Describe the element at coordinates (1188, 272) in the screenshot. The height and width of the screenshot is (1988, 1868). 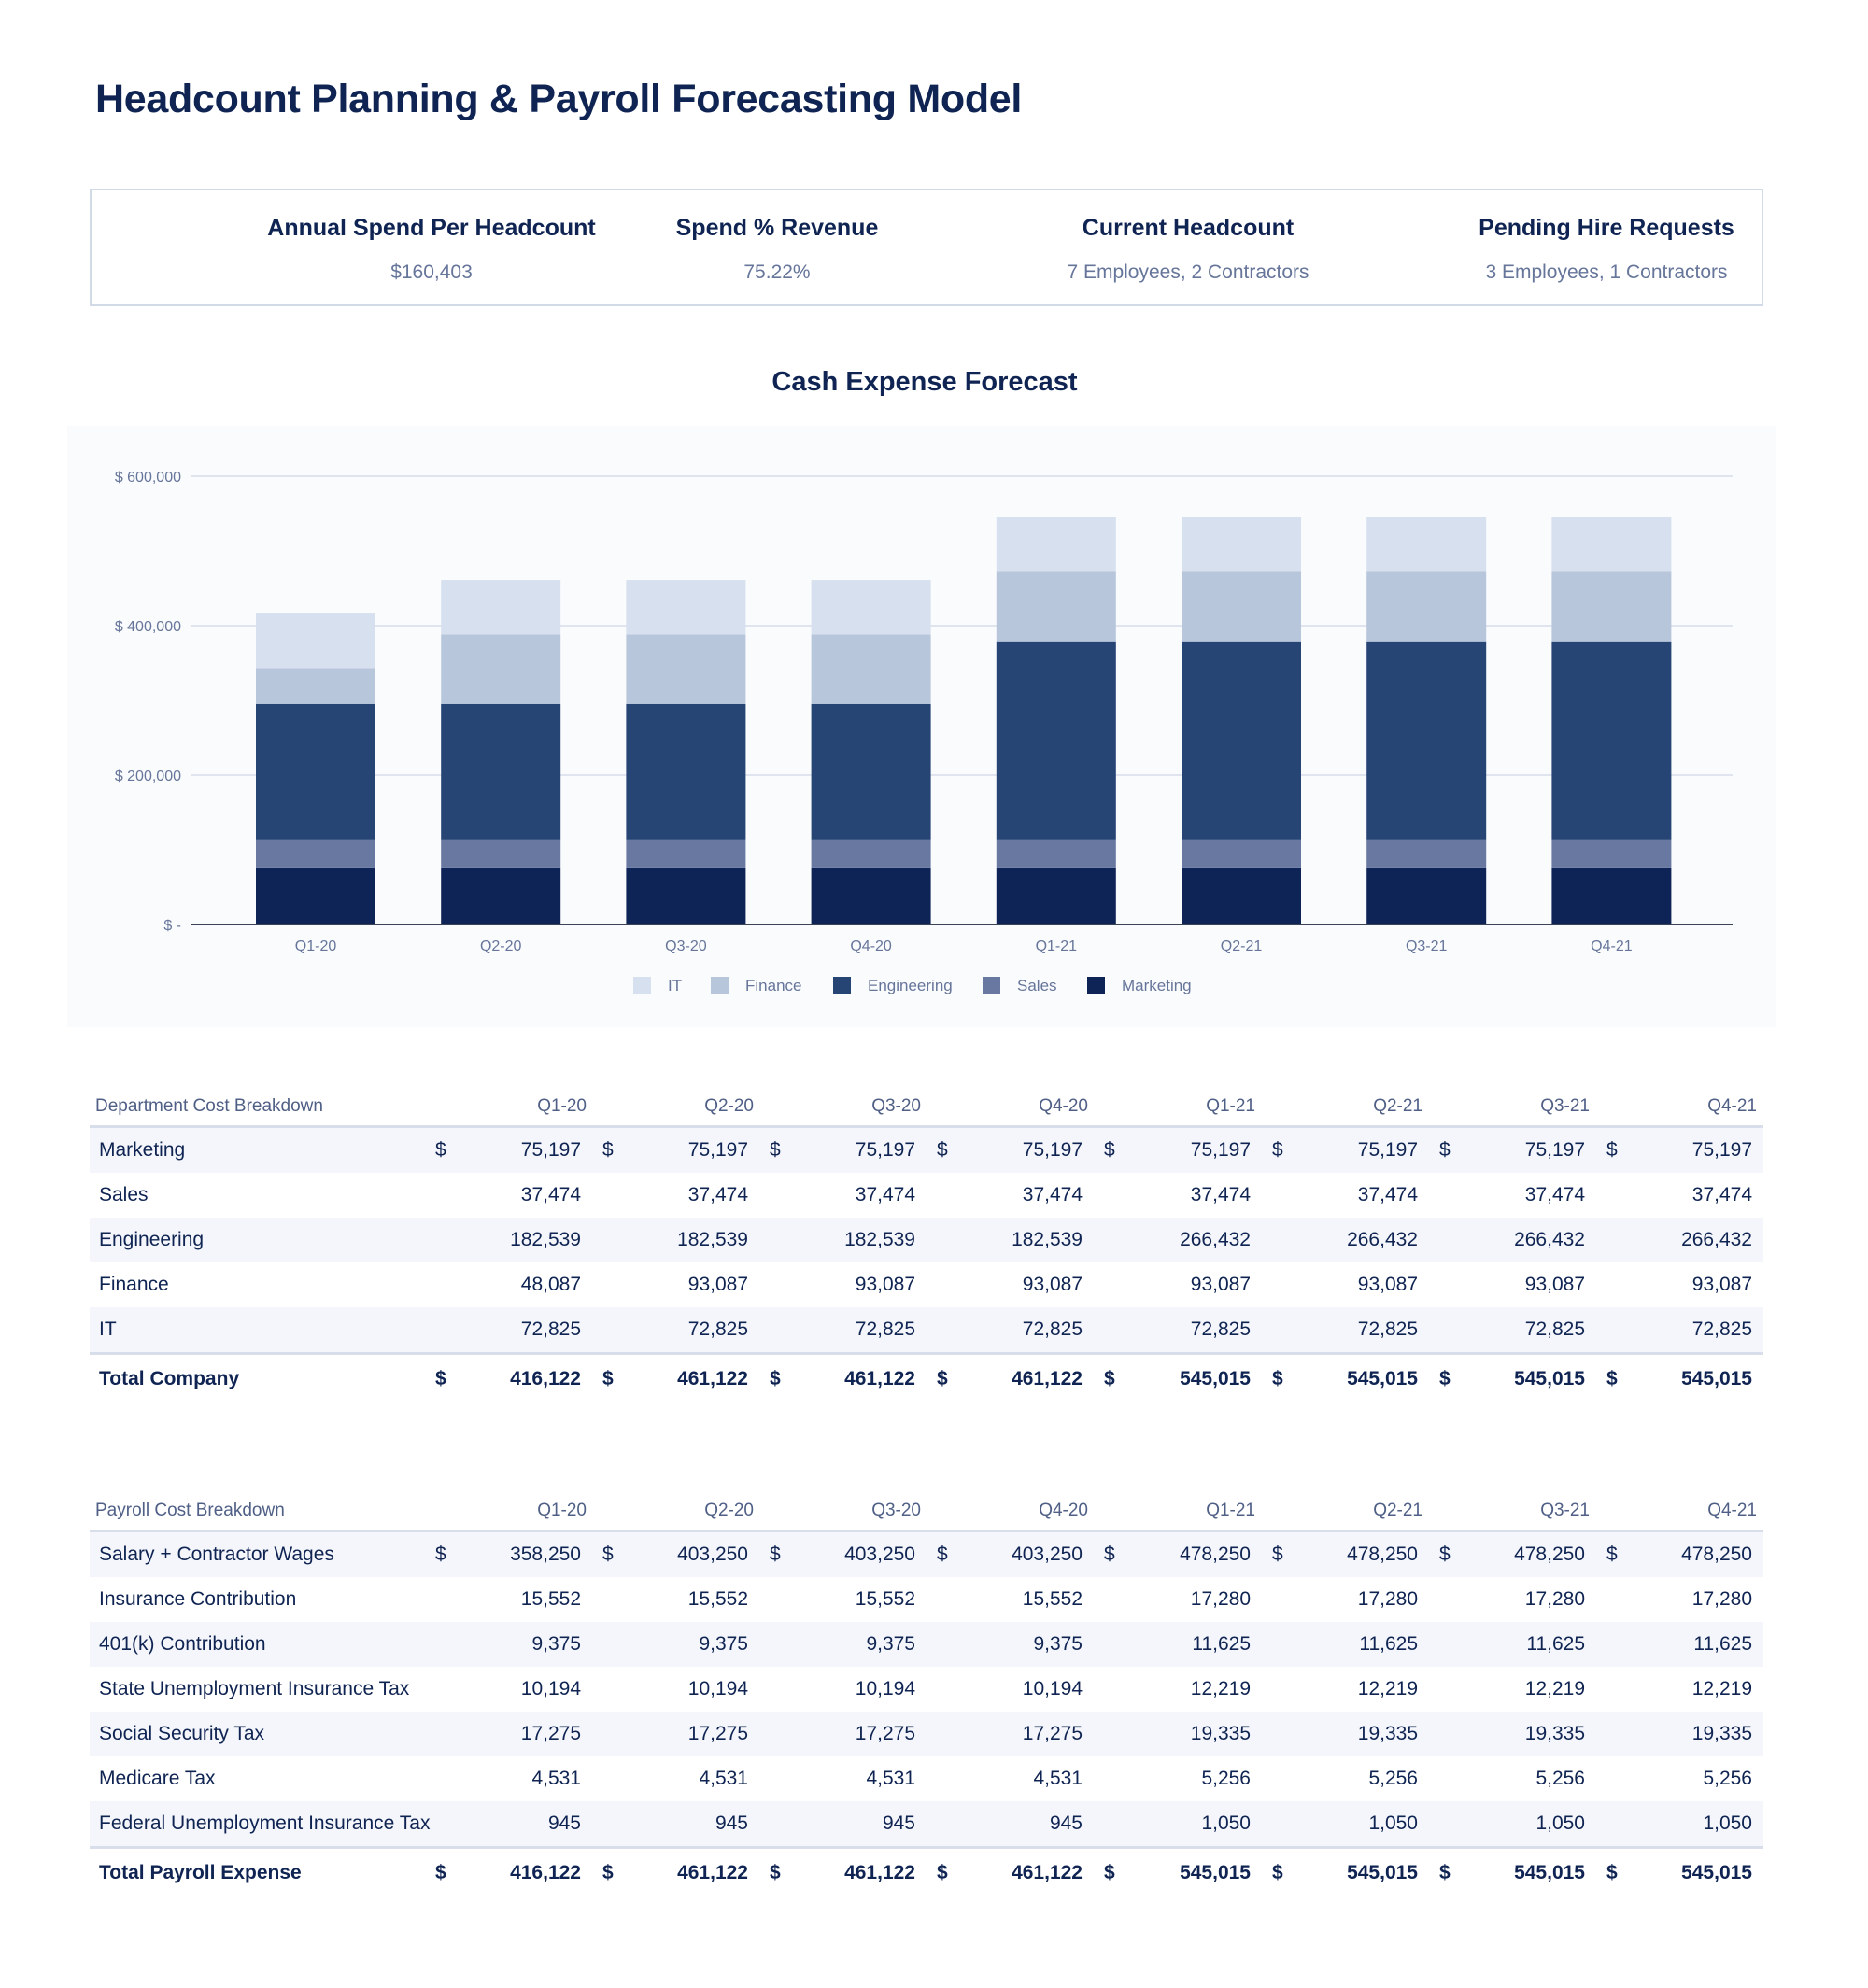
I see `kpi-value: 7 Employees, 2 Contractors` at that location.